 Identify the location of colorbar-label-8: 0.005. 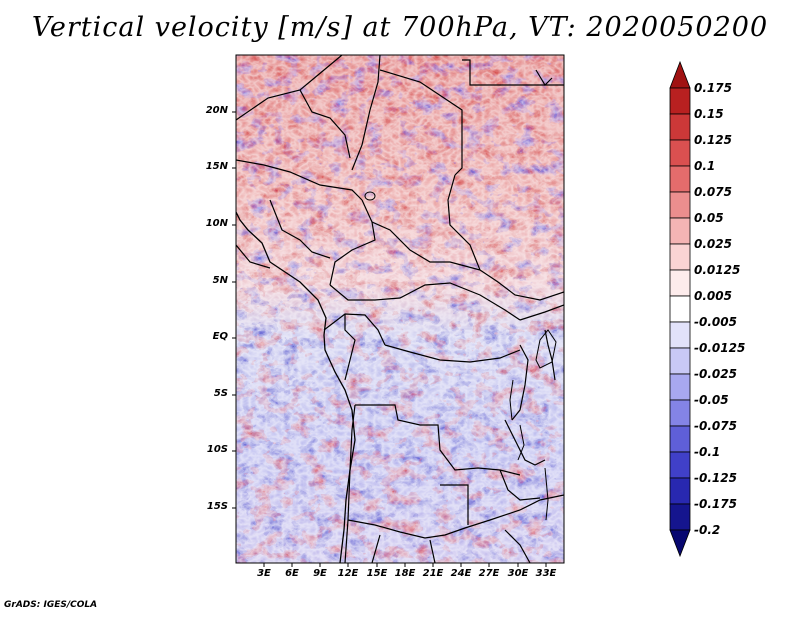
(713, 296).